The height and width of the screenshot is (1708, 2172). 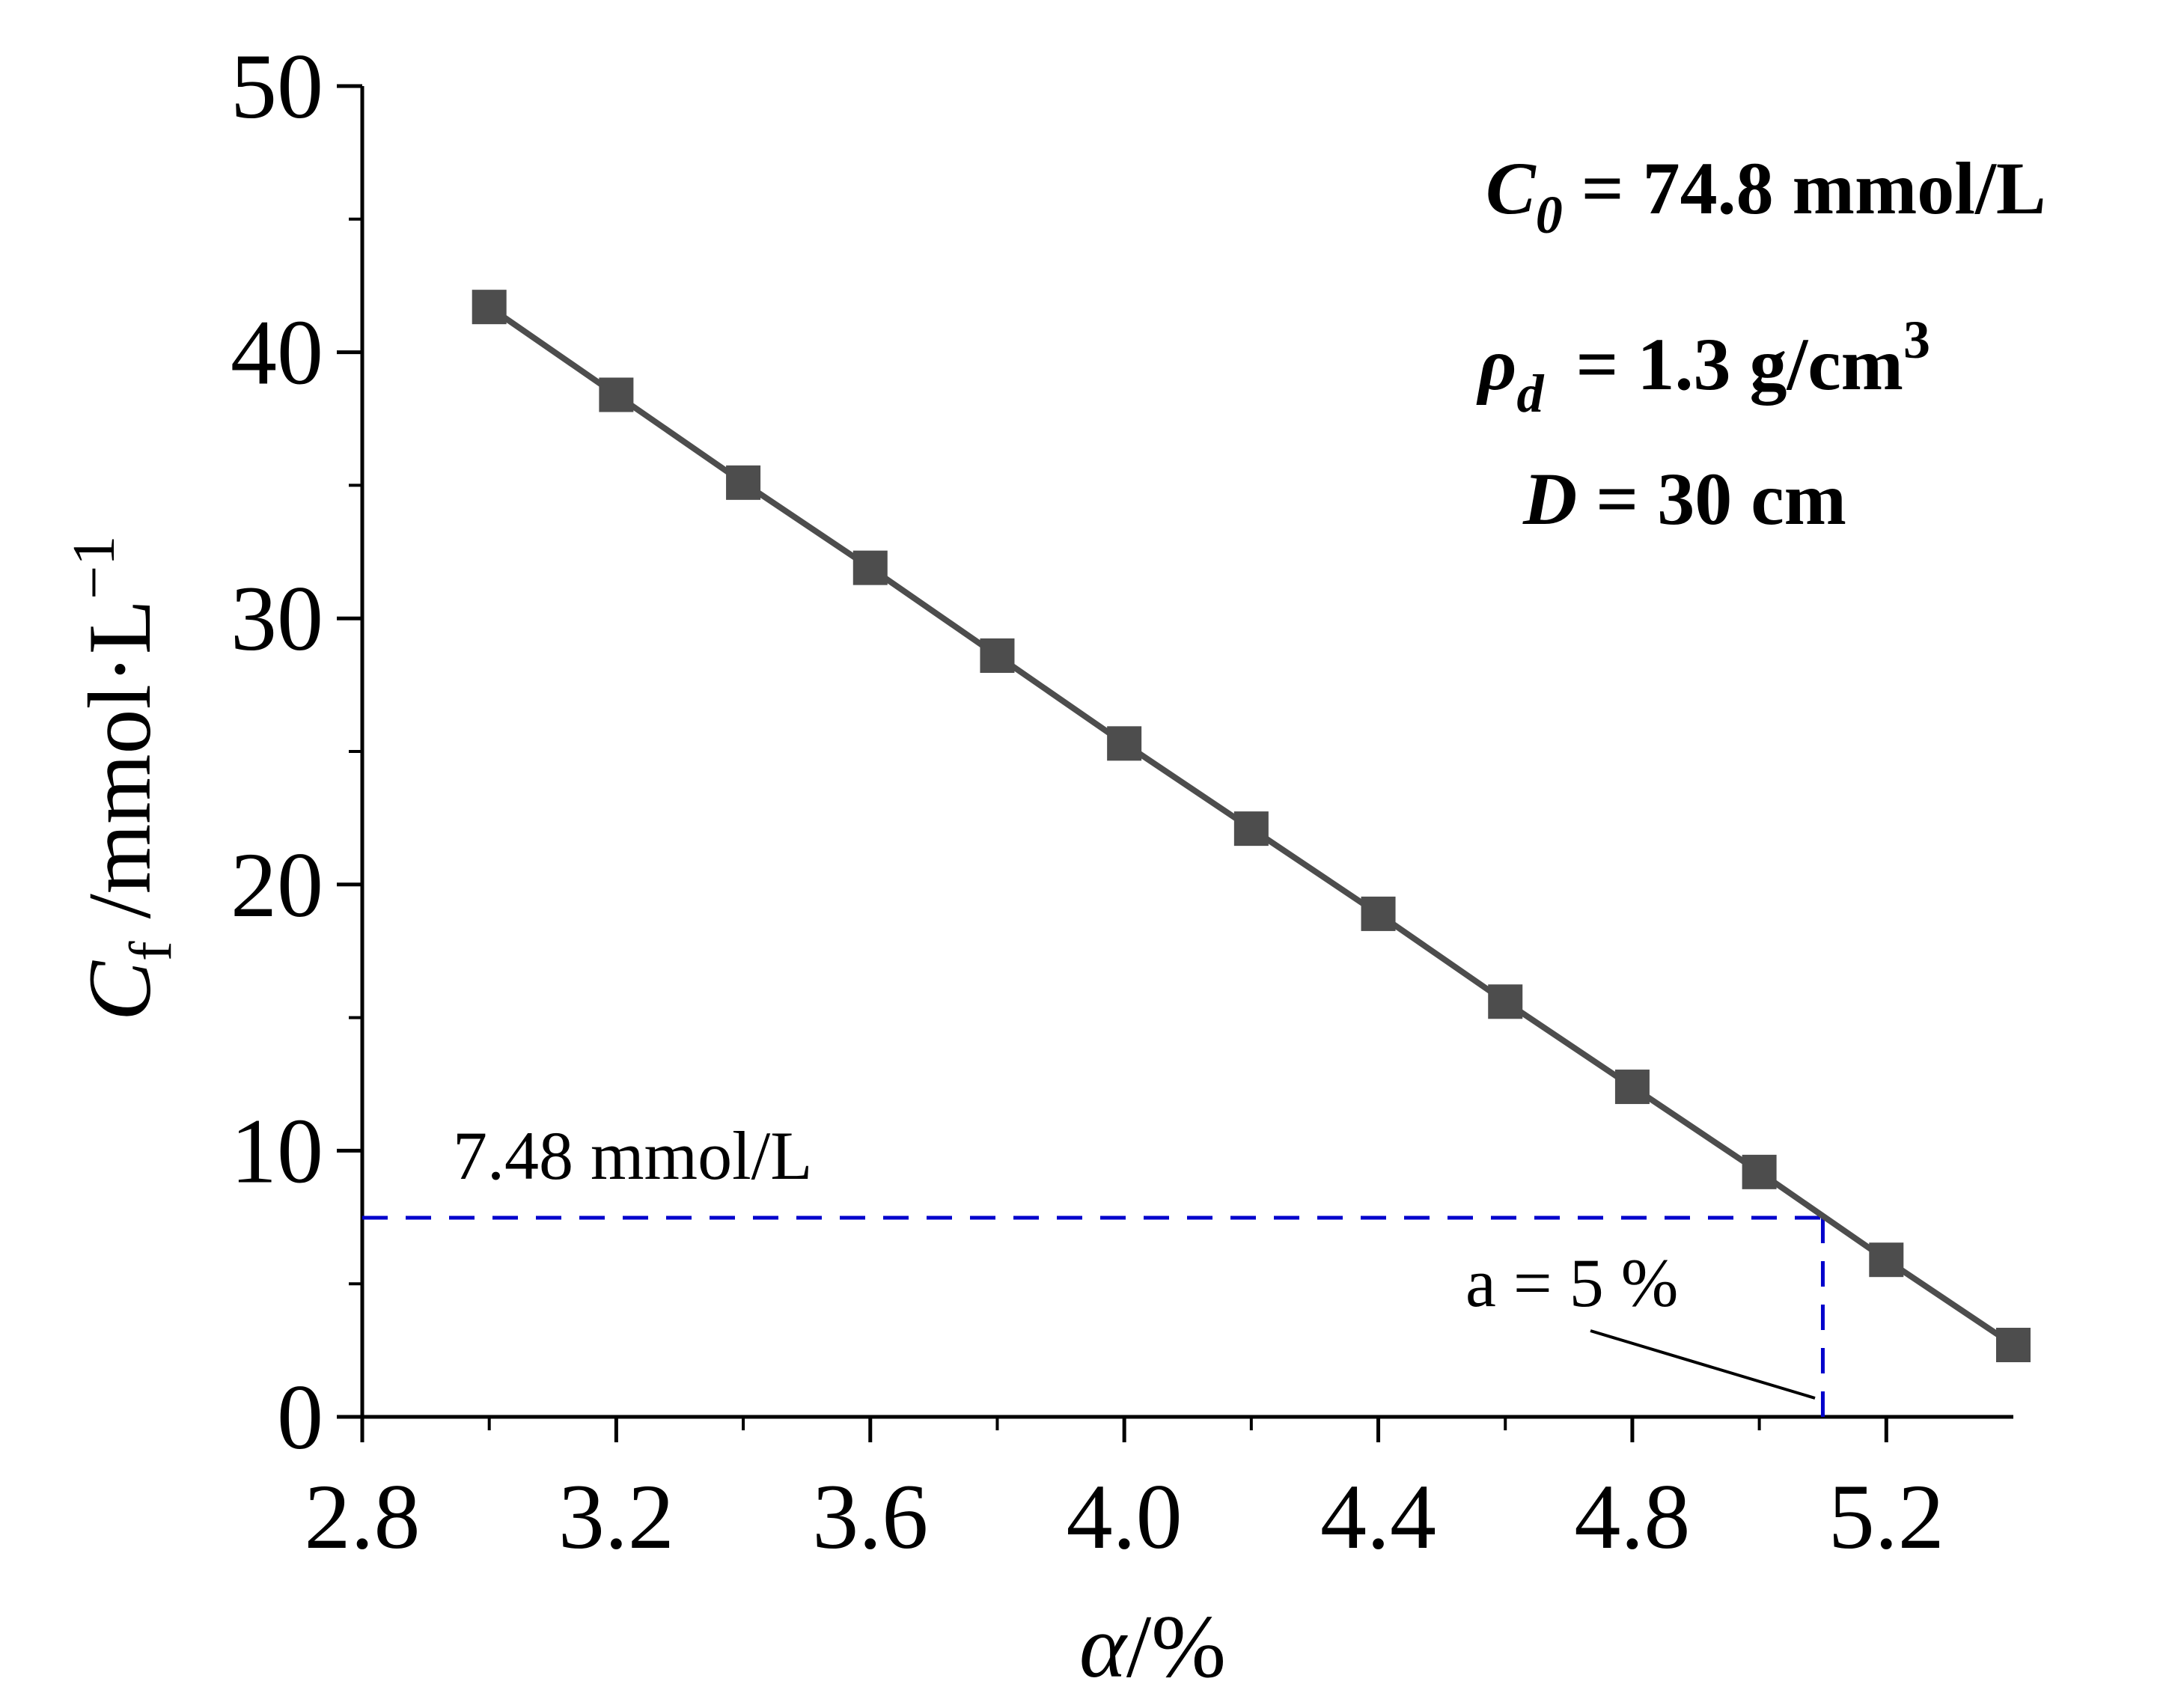 What do you see at coordinates (277, 353) in the screenshot?
I see `y-tick-label: 40` at bounding box center [277, 353].